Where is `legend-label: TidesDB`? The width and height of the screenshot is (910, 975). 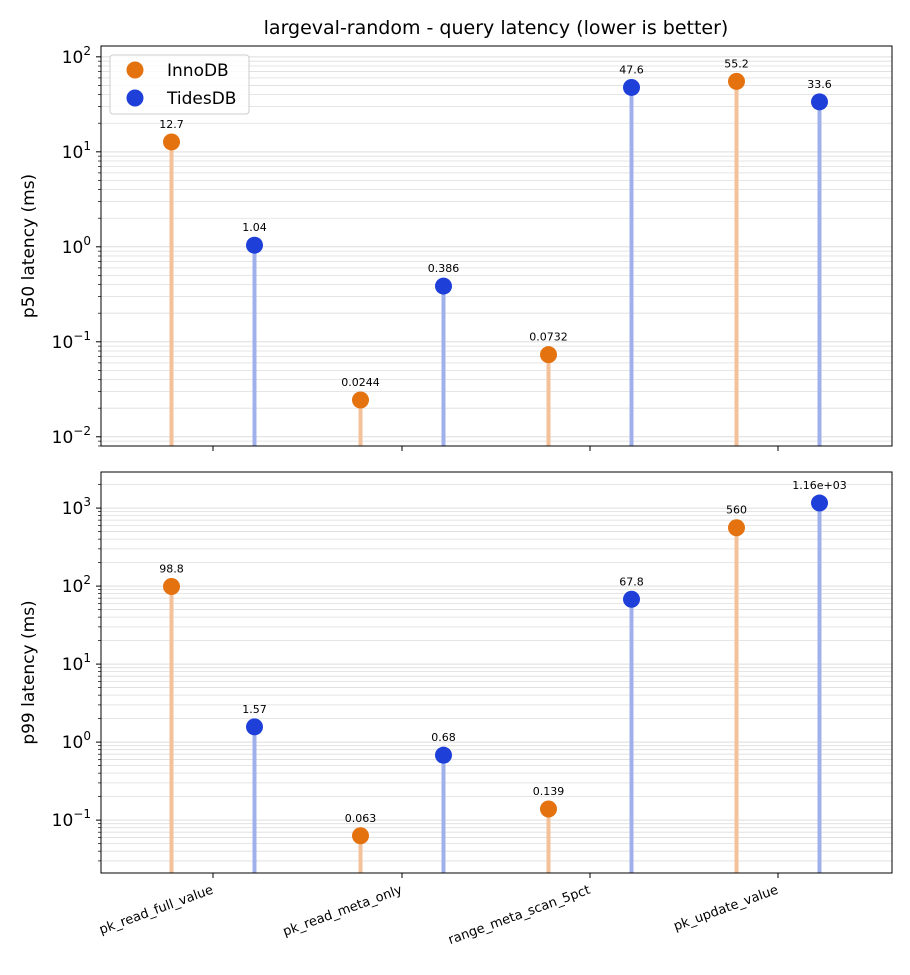 legend-label: TidesDB is located at coordinates (201, 99).